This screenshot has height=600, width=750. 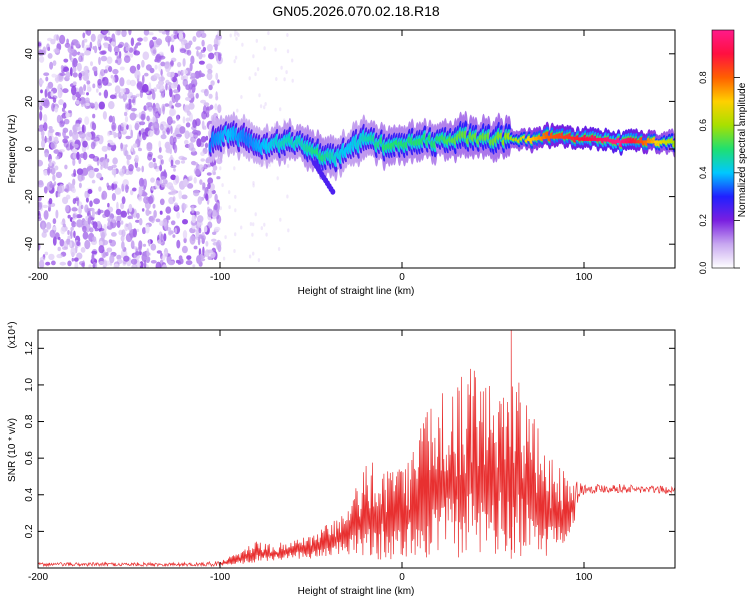 I want to click on y-tick-label: 0.8, so click(x=29, y=421).